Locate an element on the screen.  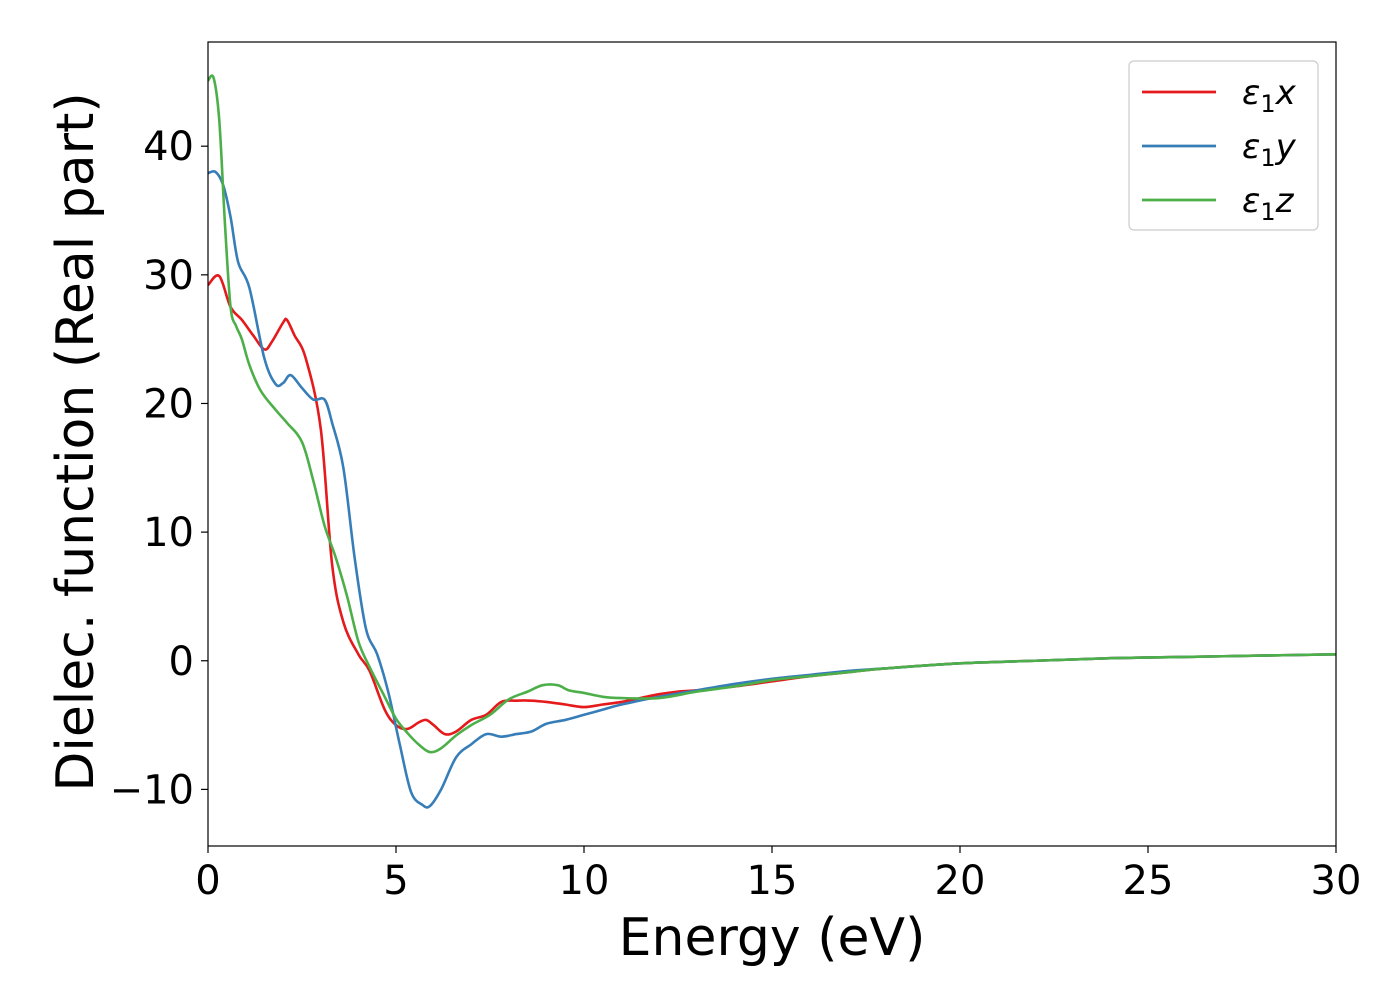
legend: ε1x ε1y ε1z is located at coordinates (1223, 145).